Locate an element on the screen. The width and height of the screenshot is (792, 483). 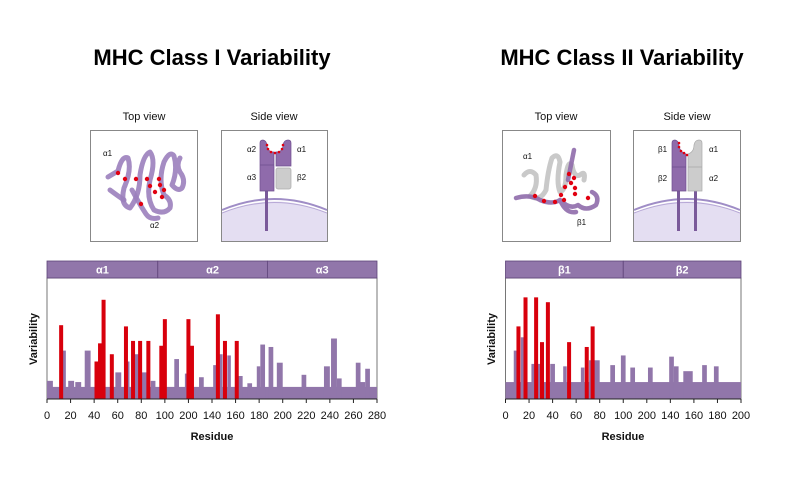
panel-title-class-ii: MHC Class II Variability is located at coordinates (622, 57).